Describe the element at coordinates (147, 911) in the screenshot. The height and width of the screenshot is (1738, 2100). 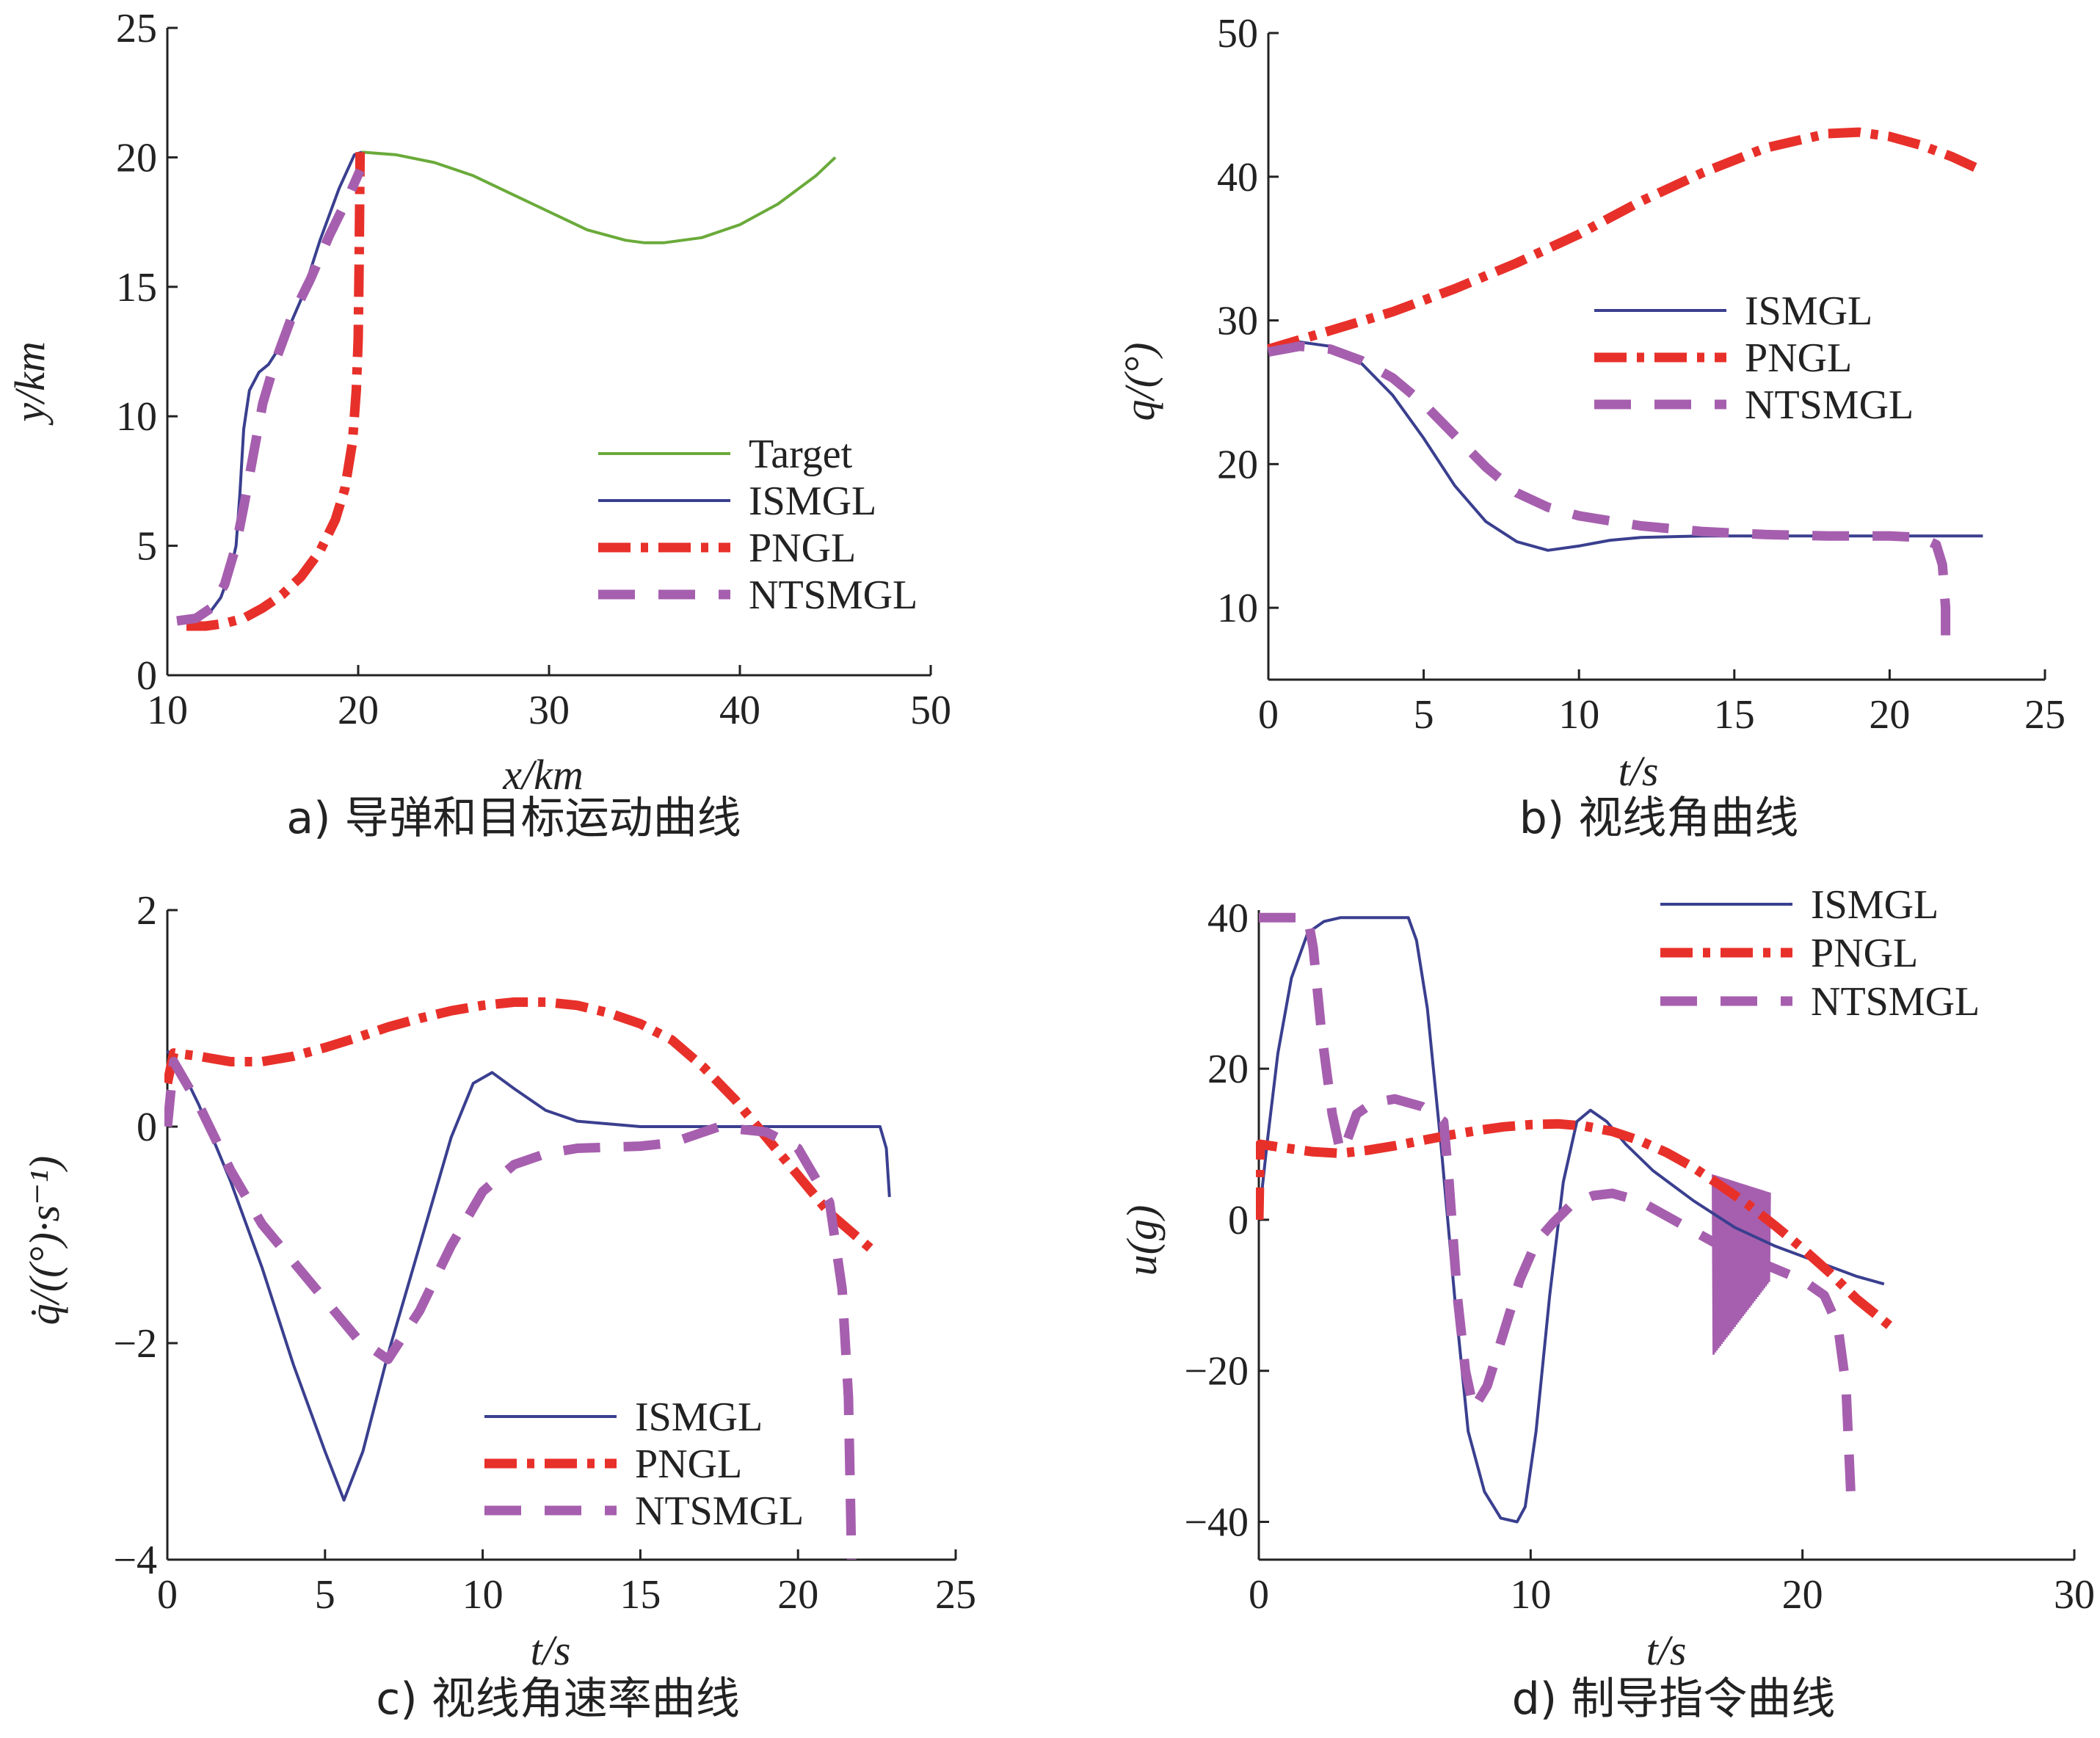
I see `y-tick-label: 2` at that location.